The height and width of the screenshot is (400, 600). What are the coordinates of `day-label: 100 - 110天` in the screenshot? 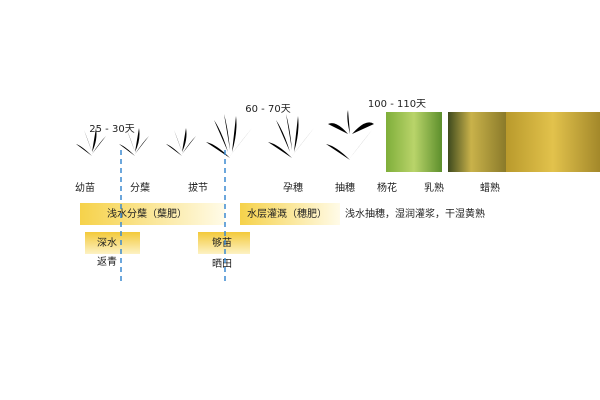 It's located at (397, 104).